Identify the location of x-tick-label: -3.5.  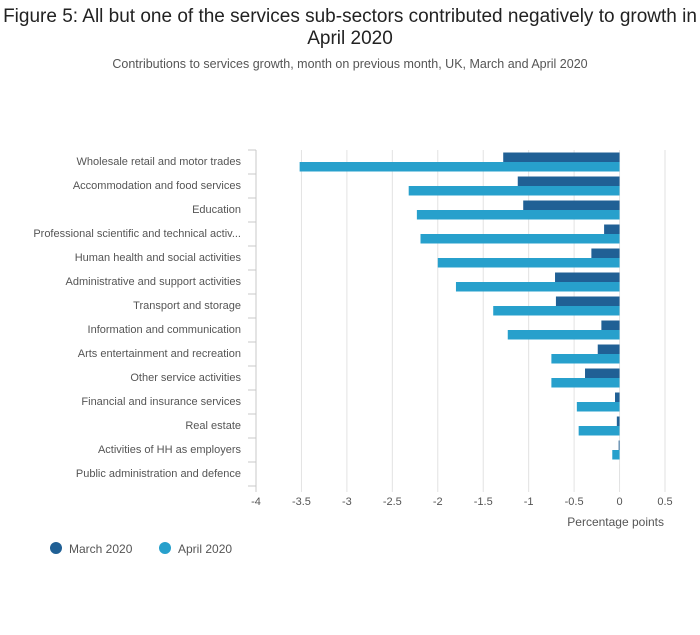
(301, 502).